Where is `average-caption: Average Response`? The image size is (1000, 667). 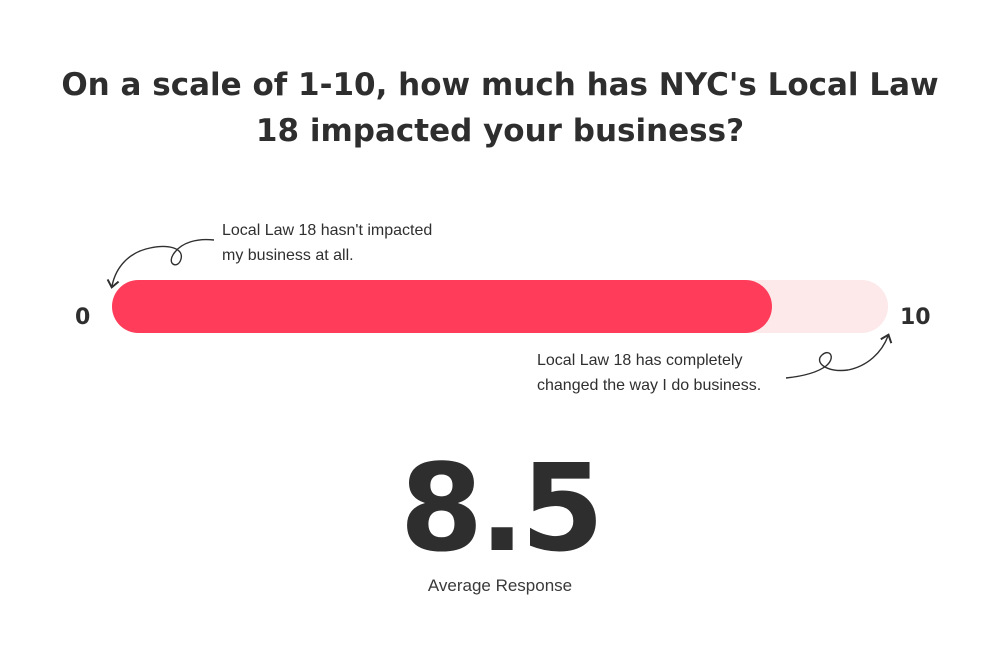 average-caption: Average Response is located at coordinates (500, 585).